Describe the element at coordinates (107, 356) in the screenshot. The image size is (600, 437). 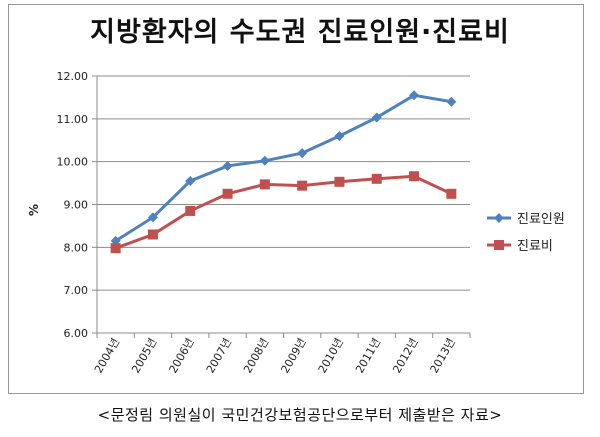
I see `x-tick-label: 2004년` at that location.